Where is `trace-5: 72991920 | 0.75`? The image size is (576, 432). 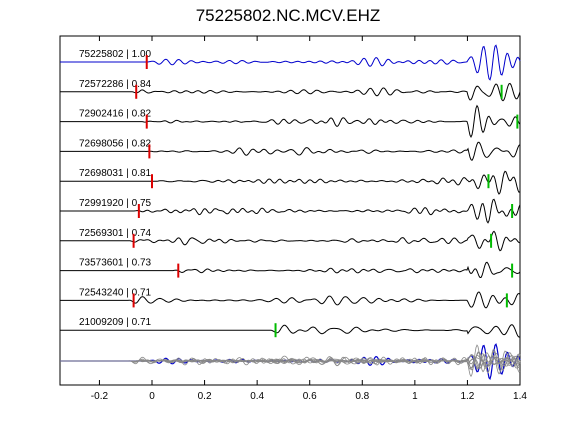
trace-5: 72991920 | 0.75 is located at coordinates (290, 211).